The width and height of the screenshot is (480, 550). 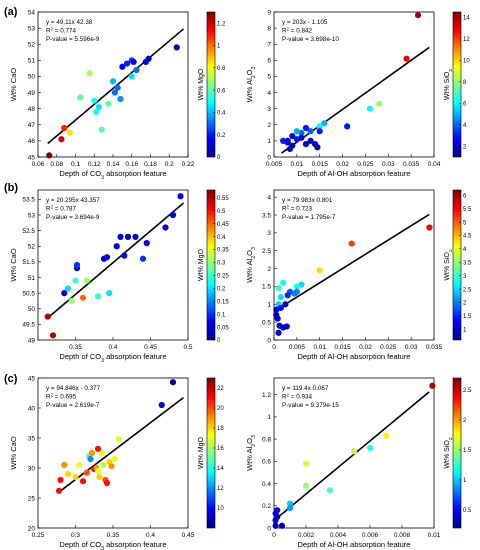 What do you see at coordinates (32, 45) in the screenshot?
I see `y-tick-label: 52` at bounding box center [32, 45].